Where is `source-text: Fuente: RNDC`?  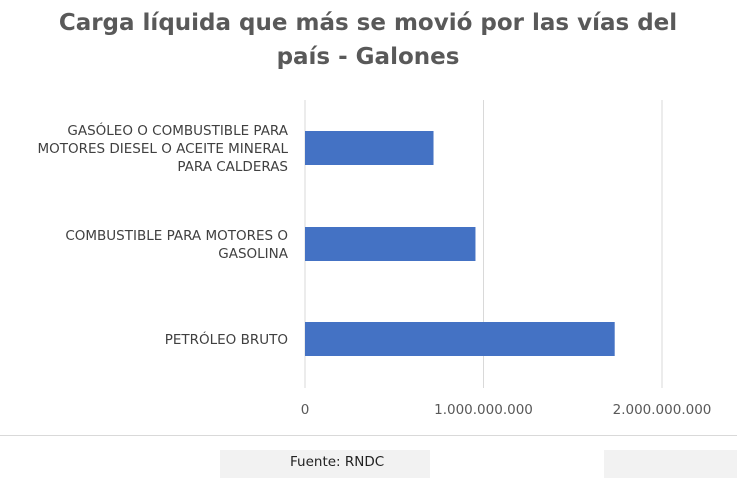 source-text: Fuente: RNDC is located at coordinates (337, 462).